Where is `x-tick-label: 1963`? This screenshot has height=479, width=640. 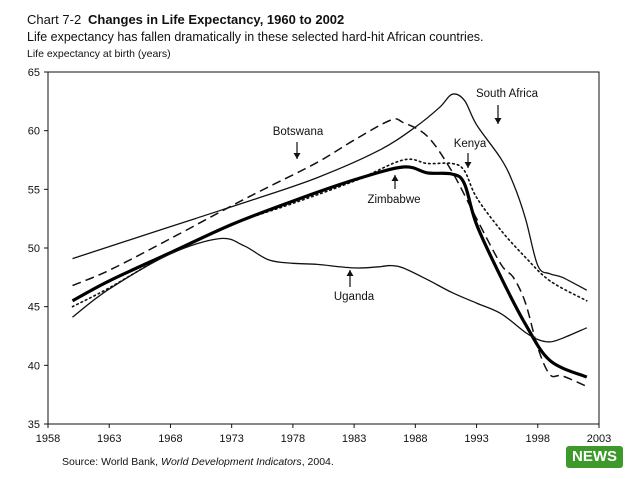 x-tick-label: 1963 is located at coordinates (109, 439).